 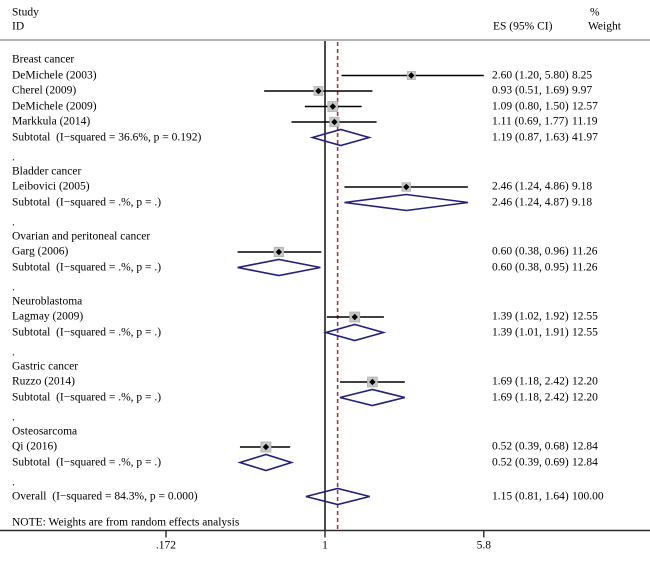 What do you see at coordinates (107, 137) in the screenshot?
I see `subtotal-label: Subtotal (I−squared = 36.6%, p = 0.192)` at bounding box center [107, 137].